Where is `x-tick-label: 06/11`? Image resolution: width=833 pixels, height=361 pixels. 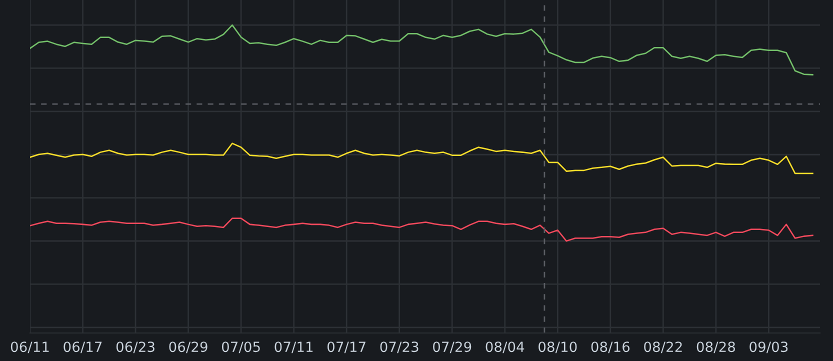
x-tick-label: 06/11 is located at coordinates (29, 348).